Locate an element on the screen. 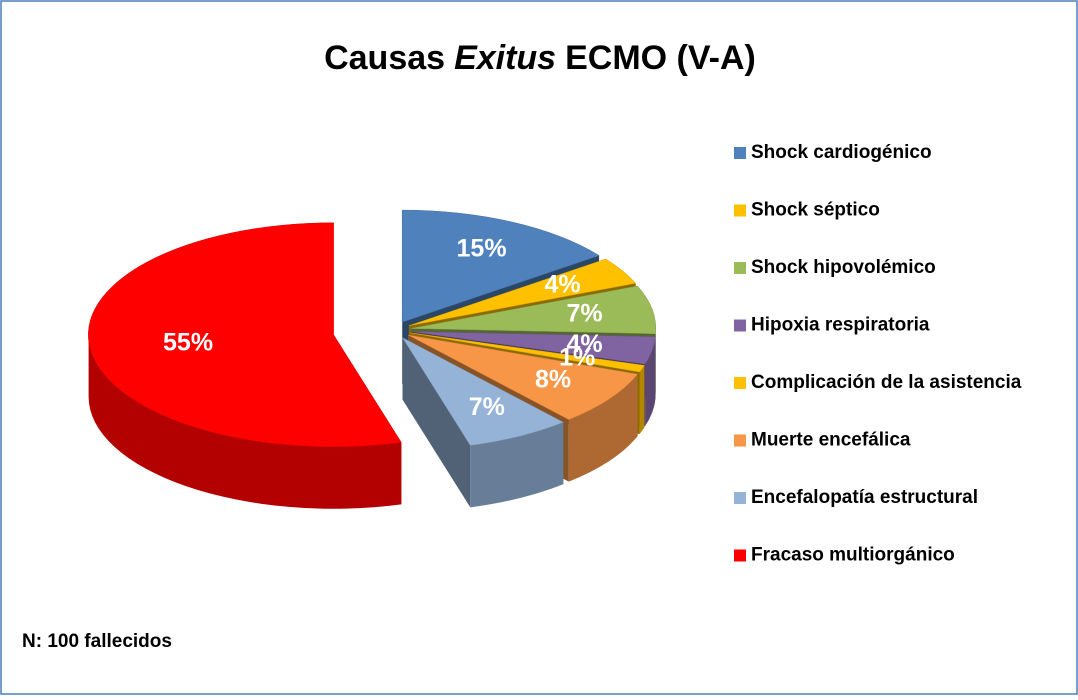 This screenshot has width=1078, height=700. data-label: 4% is located at coordinates (563, 285).